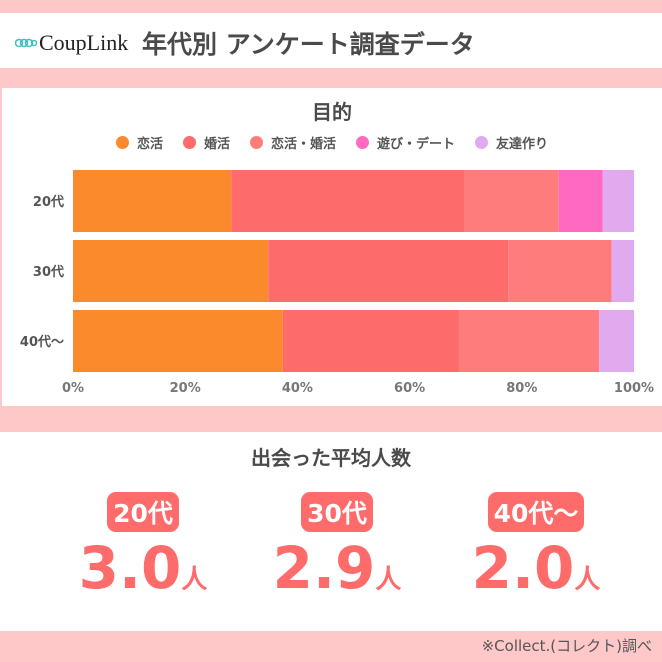 The width and height of the screenshot is (662, 662). What do you see at coordinates (634, 388) in the screenshot?
I see `x-tick-label: 100%` at bounding box center [634, 388].